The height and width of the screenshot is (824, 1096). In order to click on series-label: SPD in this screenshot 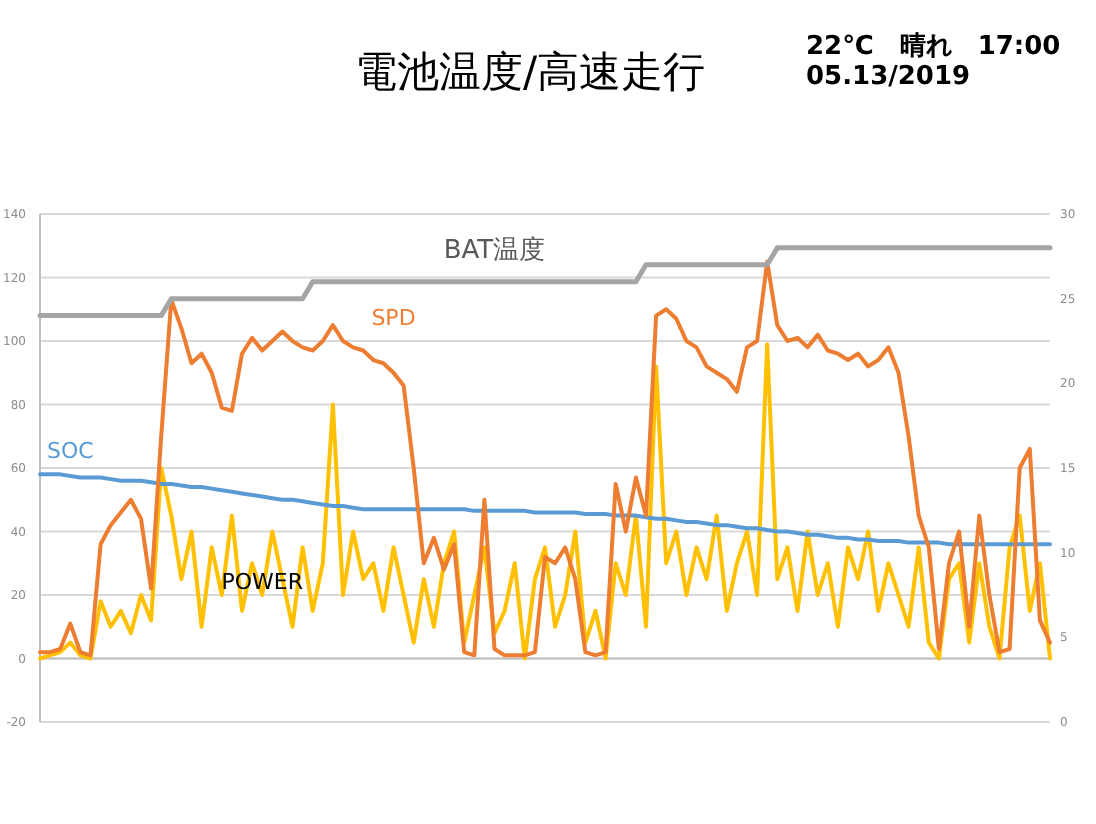, I will do `click(393, 317)`.